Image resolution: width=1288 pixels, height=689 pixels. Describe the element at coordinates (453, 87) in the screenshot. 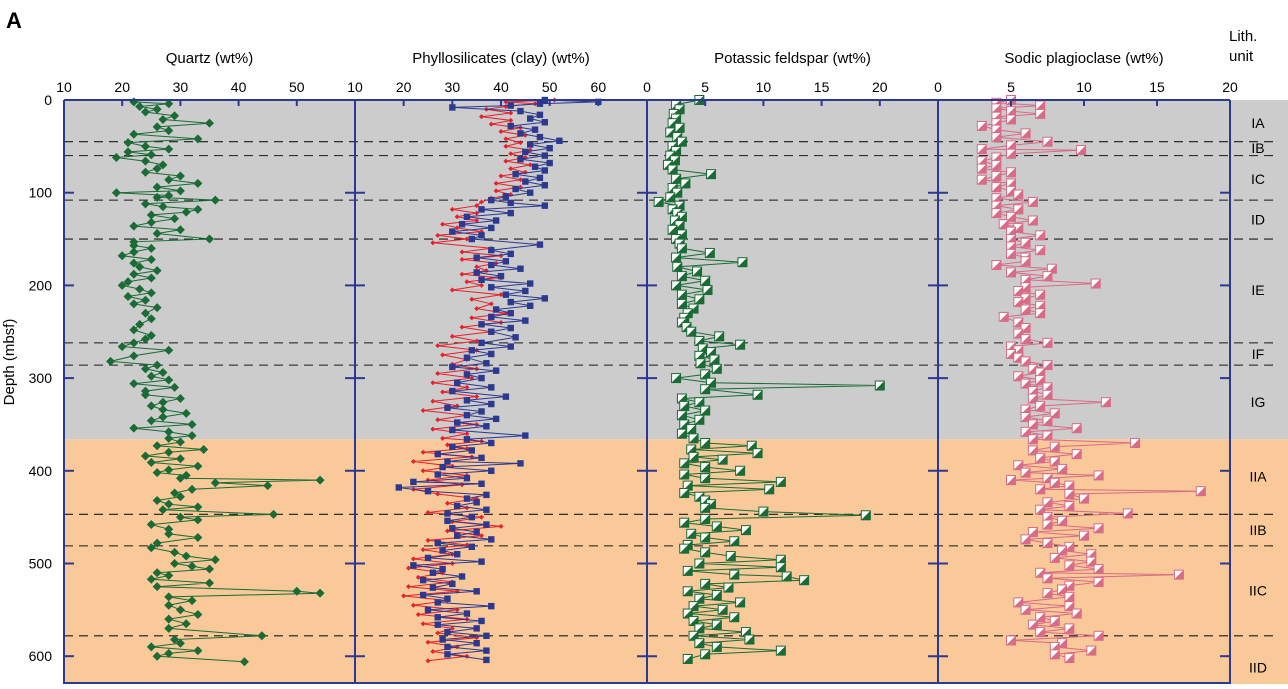

I see `x-tick-label: 30` at that location.